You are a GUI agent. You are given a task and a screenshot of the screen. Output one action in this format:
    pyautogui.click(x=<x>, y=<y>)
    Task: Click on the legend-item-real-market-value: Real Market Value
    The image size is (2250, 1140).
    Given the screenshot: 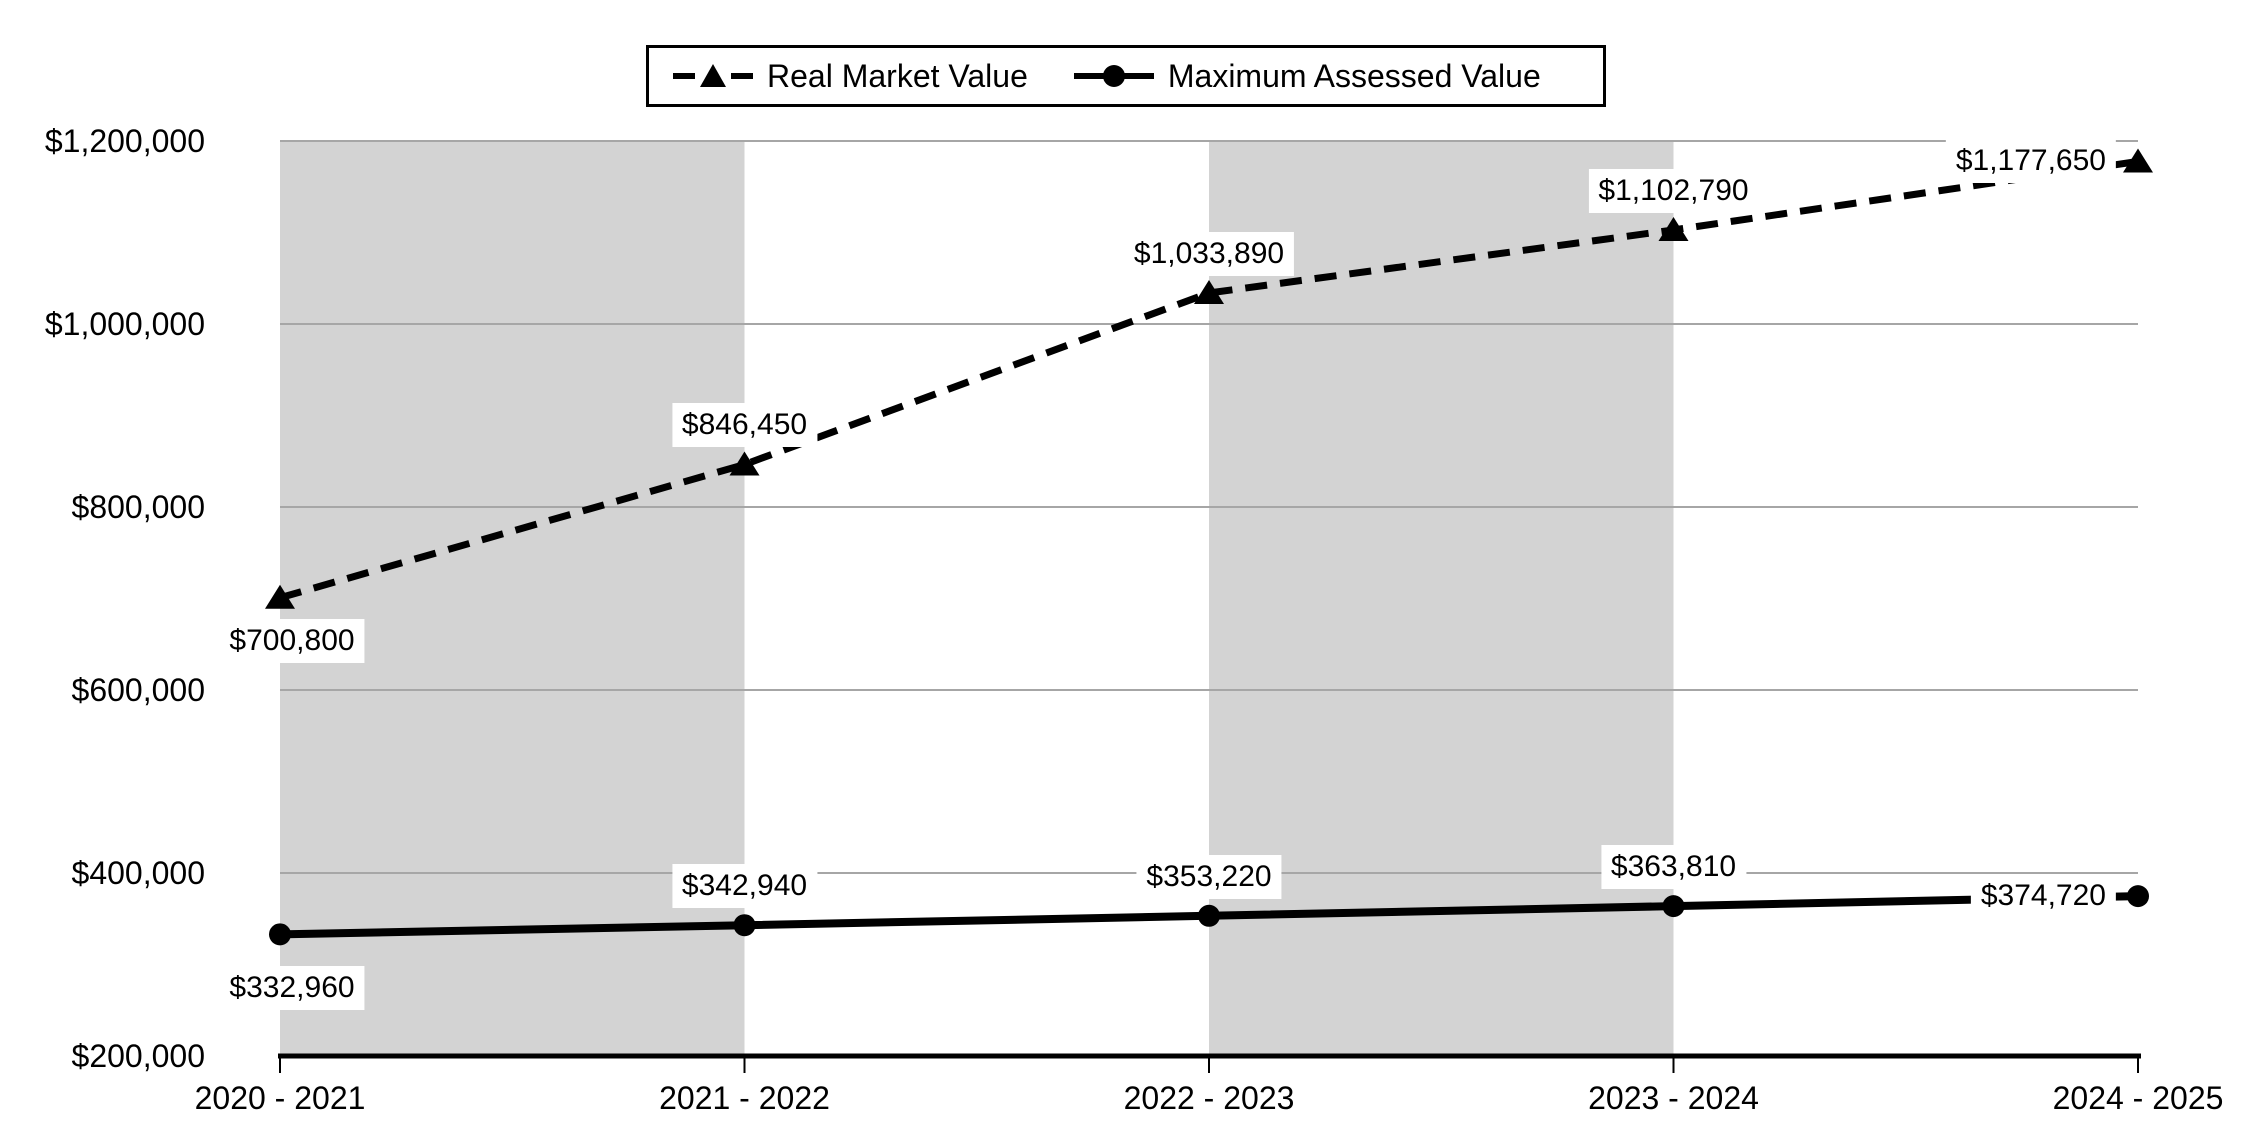 What is the action you would take?
    pyautogui.click(x=850, y=76)
    